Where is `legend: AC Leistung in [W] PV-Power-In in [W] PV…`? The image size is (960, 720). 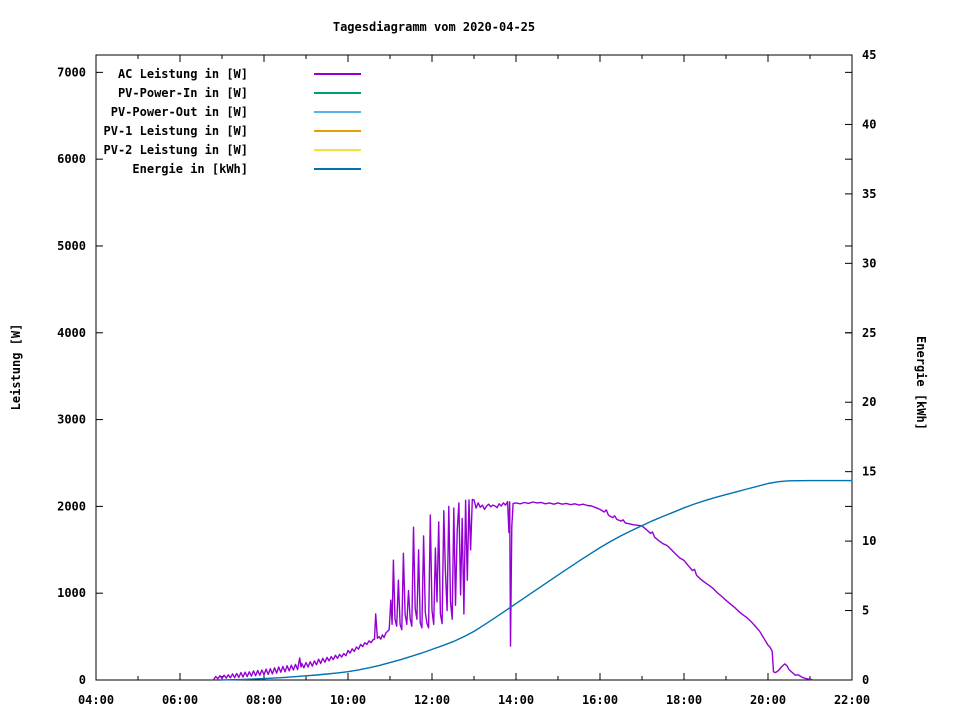 legend: AC Leistung in [W] PV-Power-In in [W] PV… is located at coordinates (225, 121).